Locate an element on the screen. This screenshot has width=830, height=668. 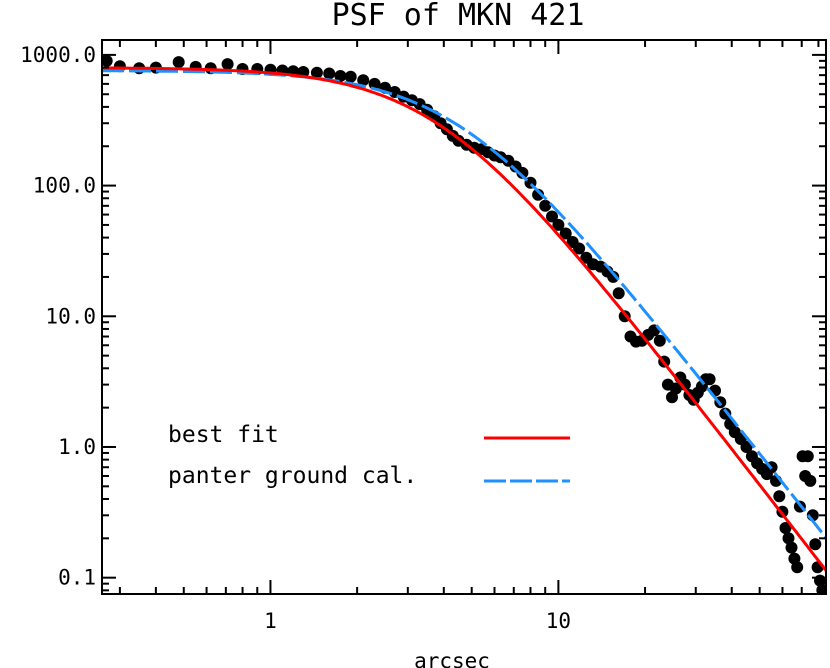
legend-label-panter-ground-cal: panter ground cal. is located at coordinates (292, 476).